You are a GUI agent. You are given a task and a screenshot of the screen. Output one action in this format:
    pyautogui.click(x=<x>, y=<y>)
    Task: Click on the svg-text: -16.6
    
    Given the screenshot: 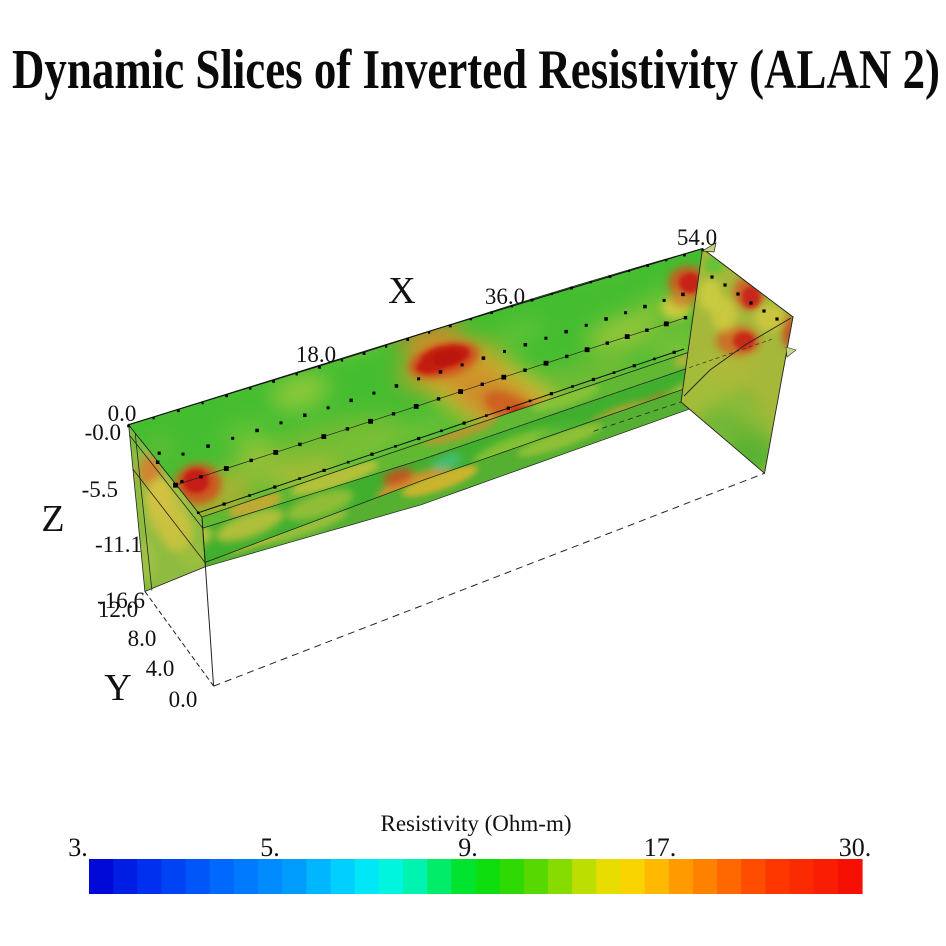 What is the action you would take?
    pyautogui.click(x=121, y=600)
    